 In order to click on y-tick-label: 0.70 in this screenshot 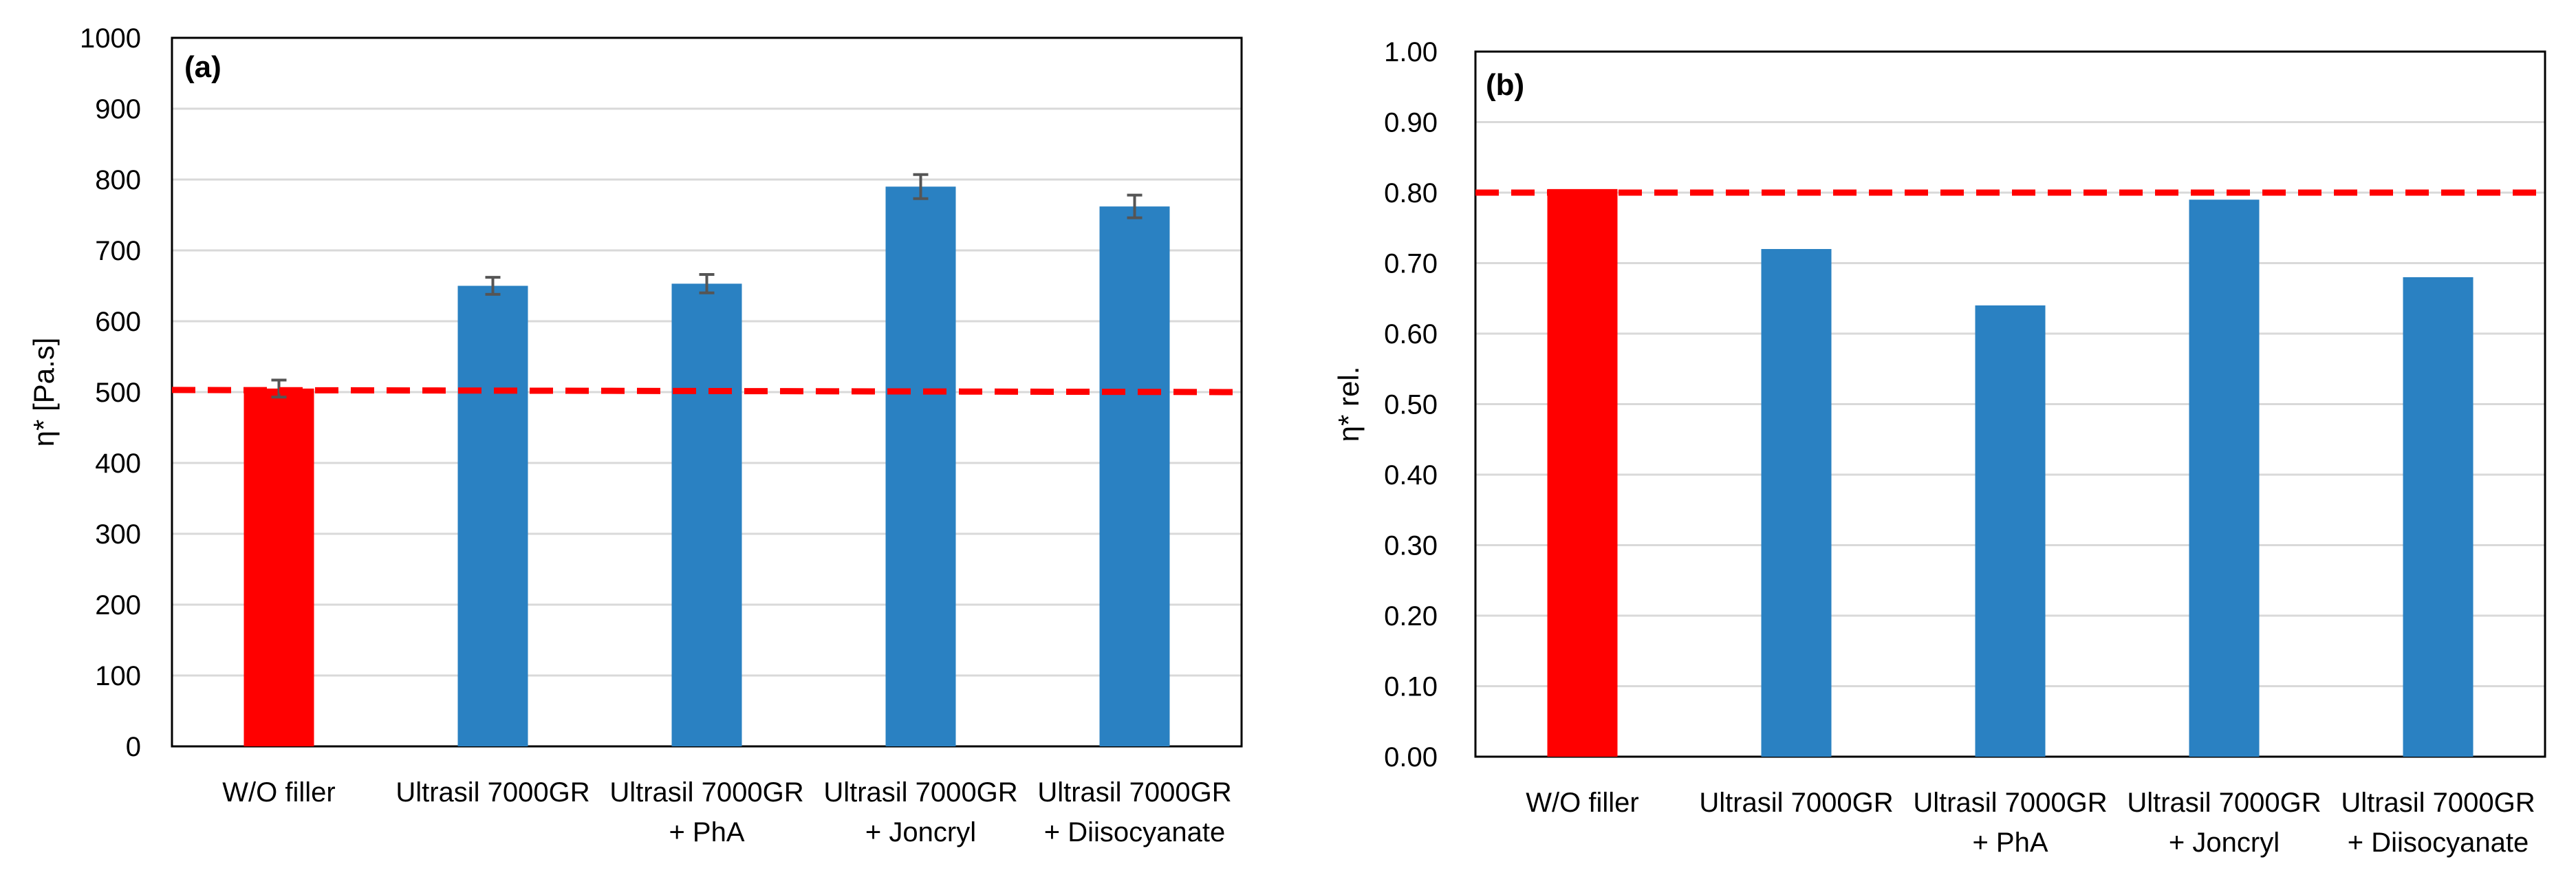, I will do `click(1411, 264)`.